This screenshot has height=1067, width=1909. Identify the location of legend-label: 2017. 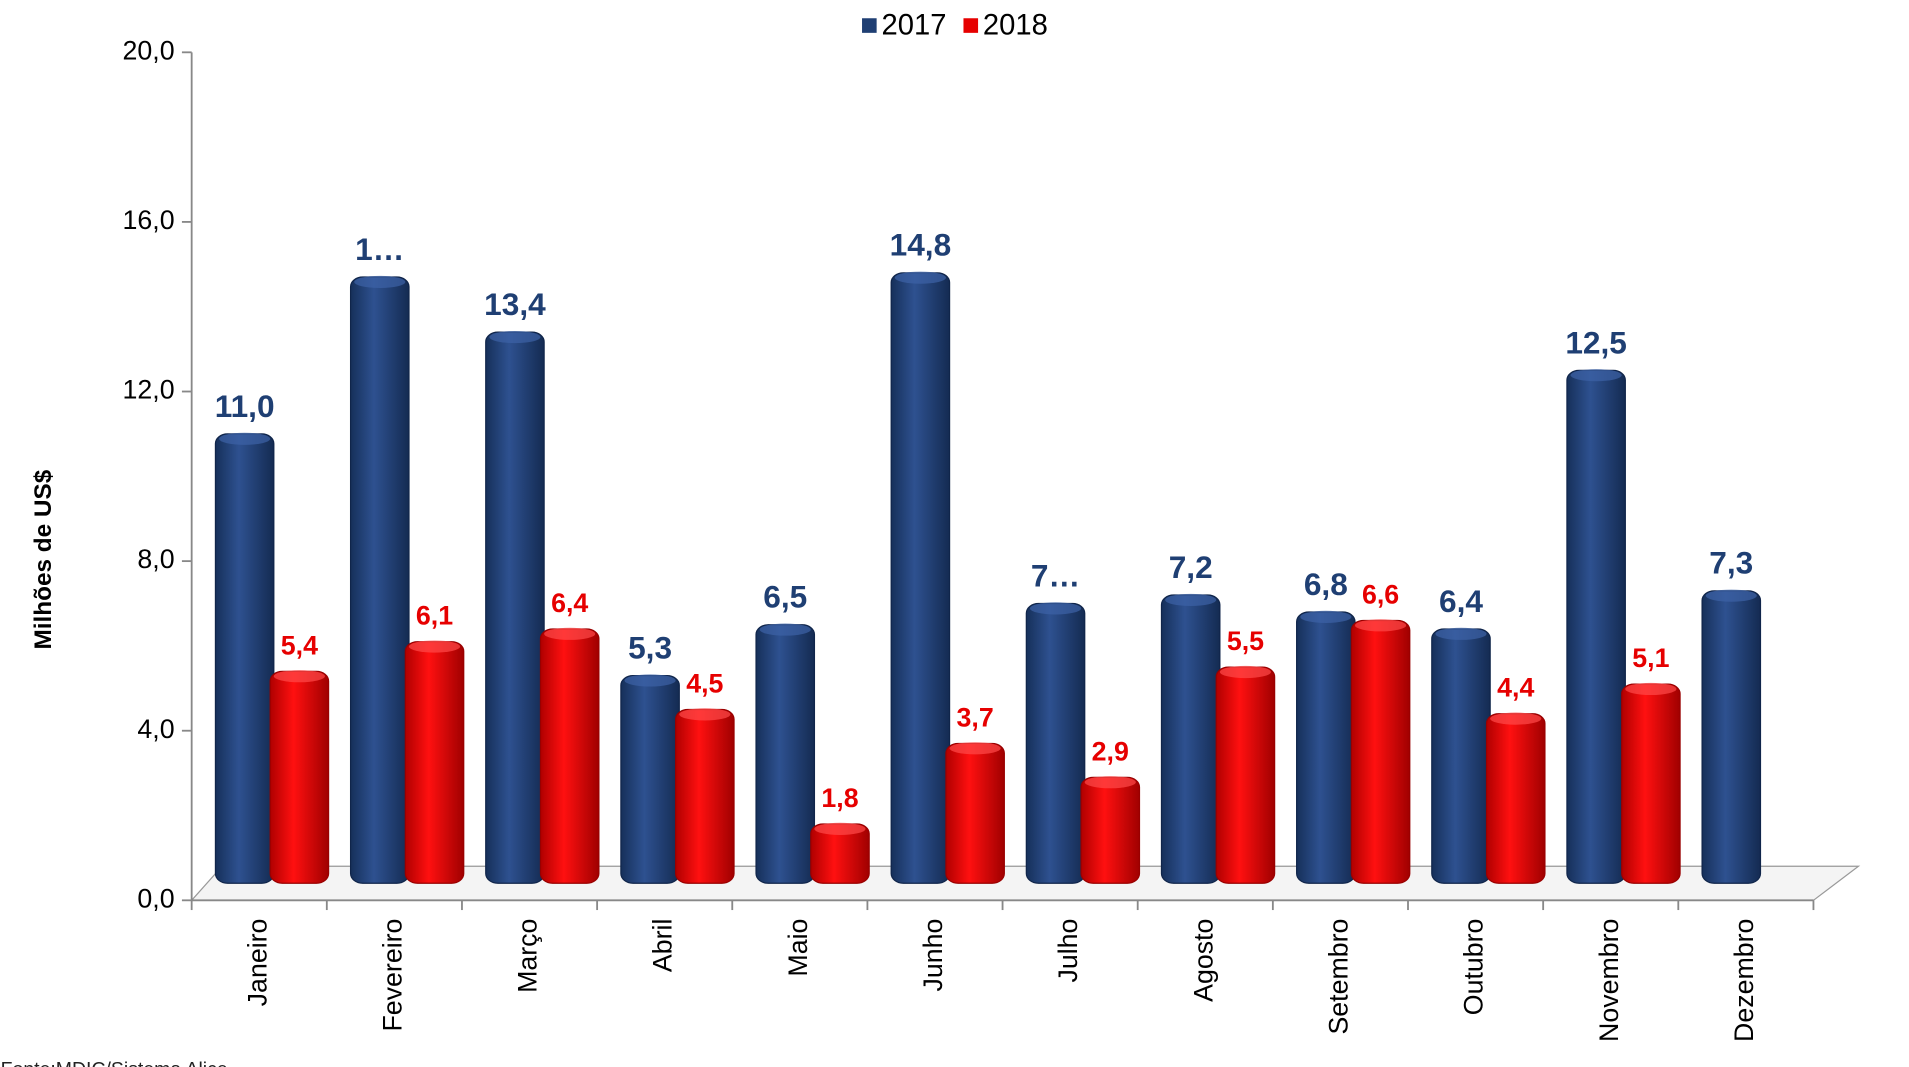
(914, 25).